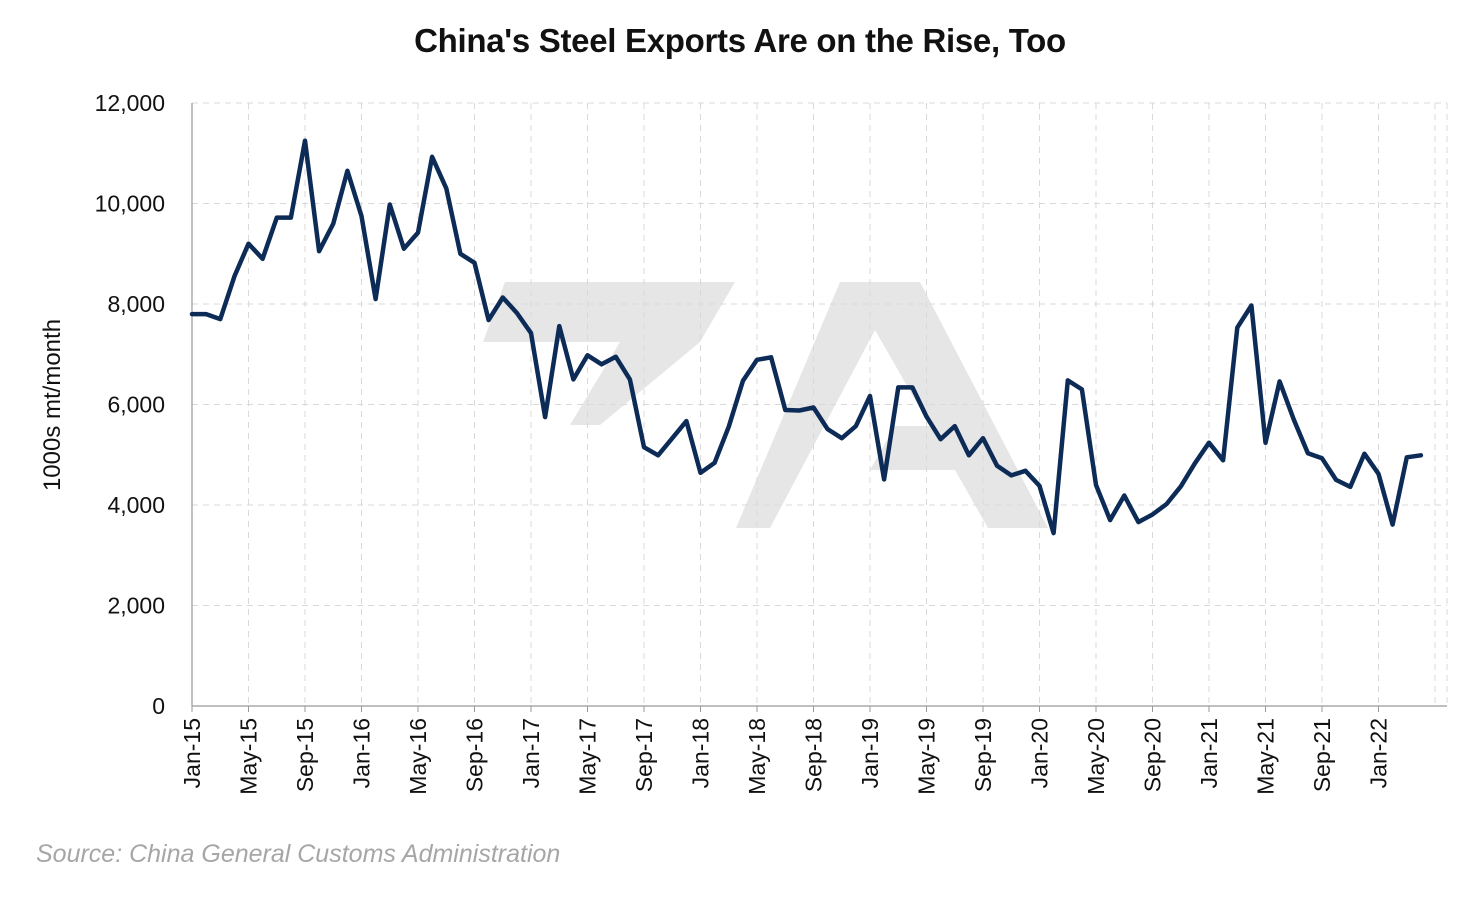 Image resolution: width=1480 pixels, height=900 pixels. I want to click on y-tick-label: 4,000, so click(136, 505).